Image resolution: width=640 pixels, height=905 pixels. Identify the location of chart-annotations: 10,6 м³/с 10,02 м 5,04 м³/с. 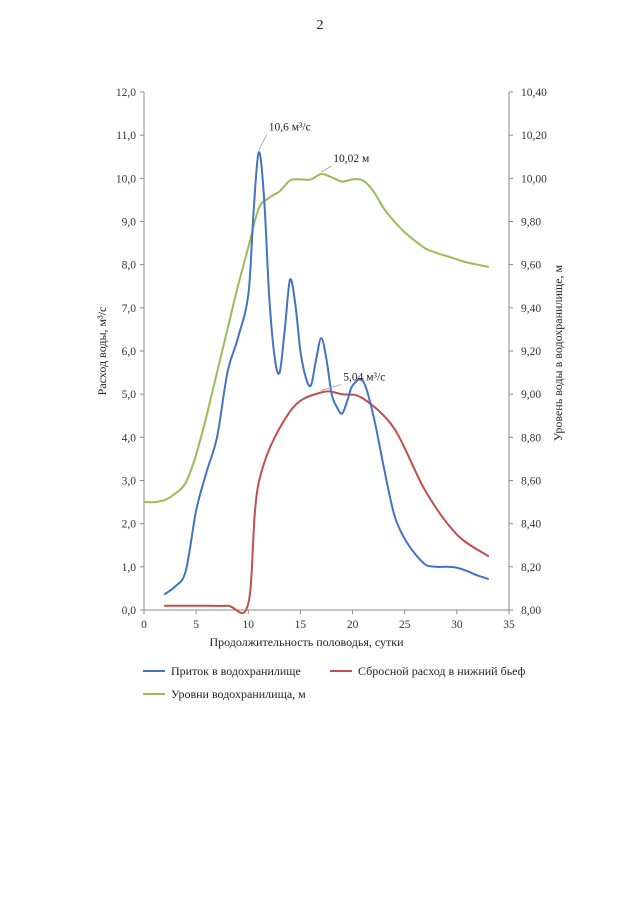
(321, 256).